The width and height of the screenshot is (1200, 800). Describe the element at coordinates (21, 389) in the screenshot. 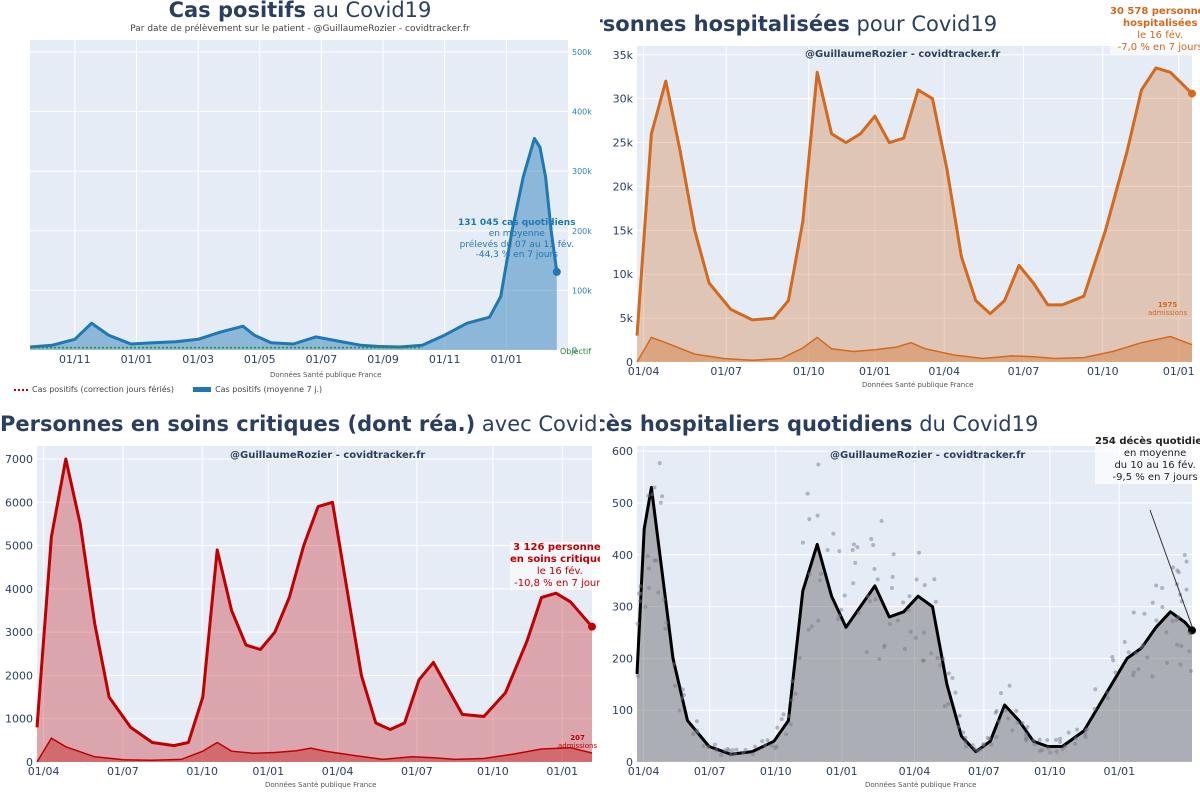

I see `legend-dotted-swatch` at that location.